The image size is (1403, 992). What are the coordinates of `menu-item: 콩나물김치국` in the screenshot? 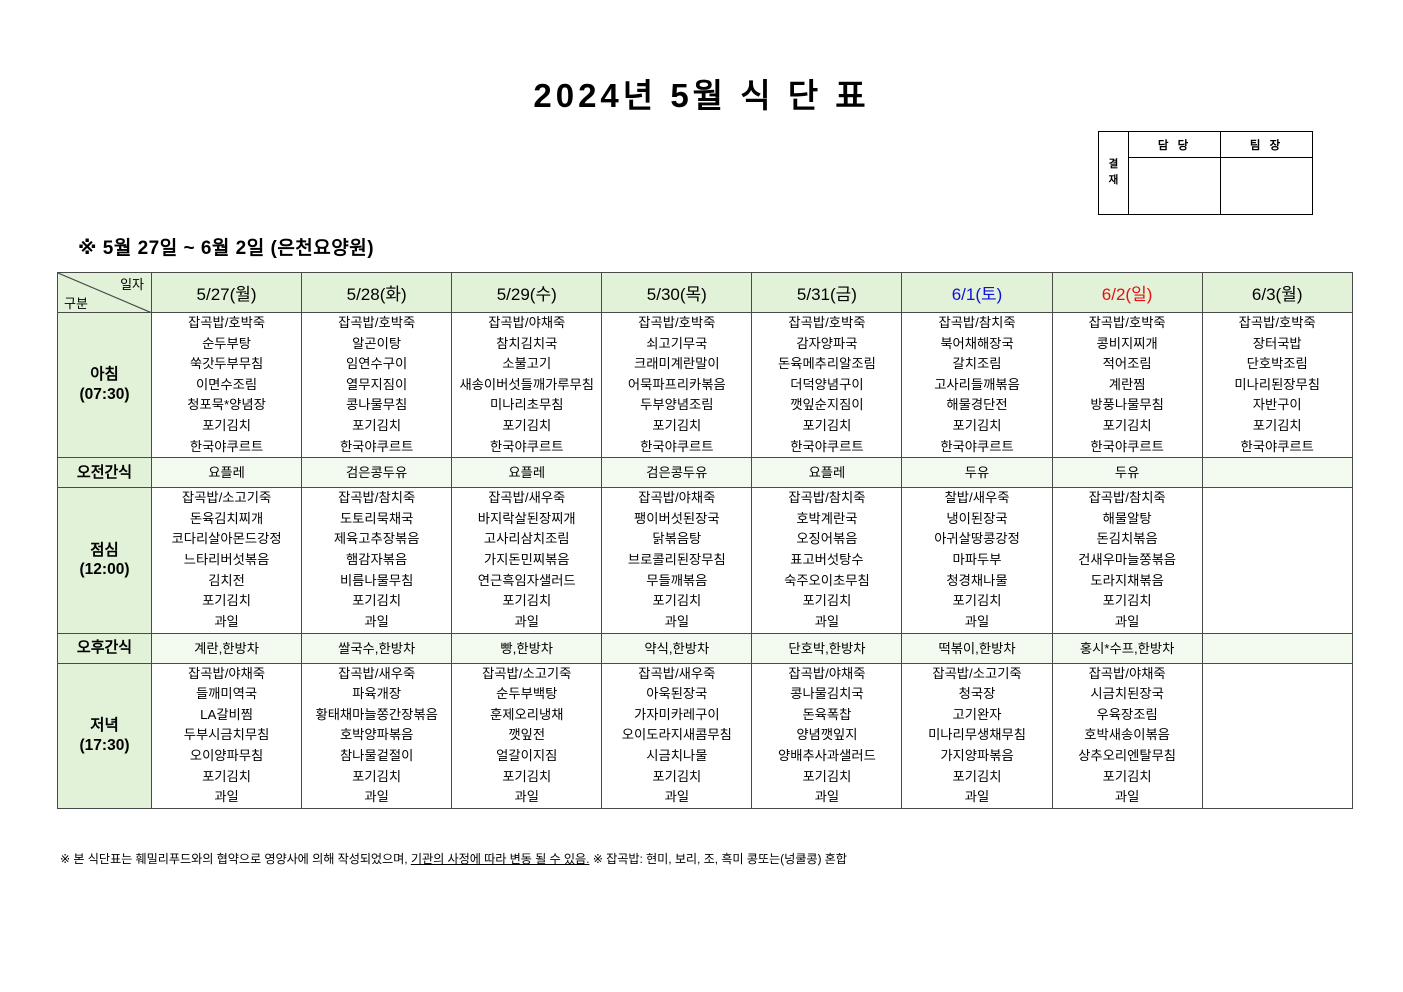 It's located at (827, 694).